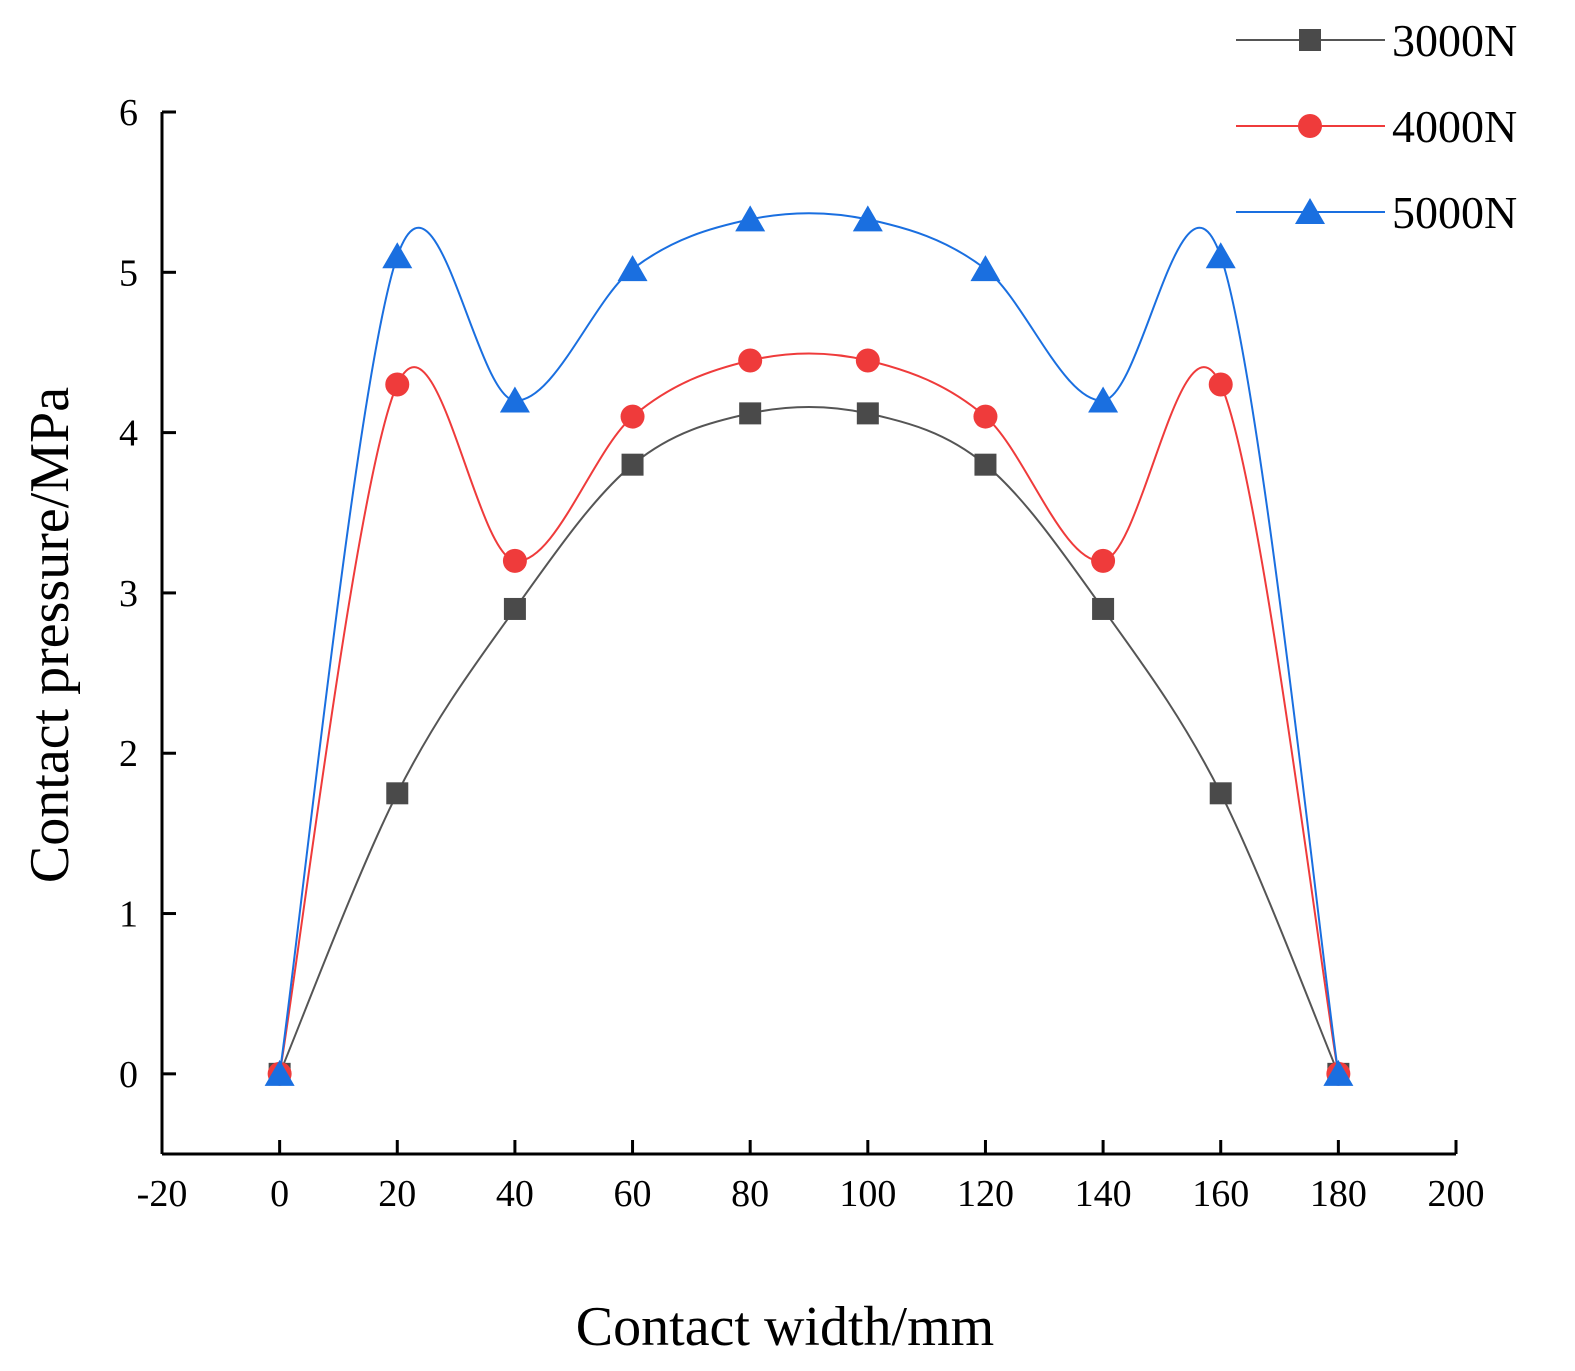 The image size is (1575, 1371). What do you see at coordinates (128, 113) in the screenshot?
I see `y-tick-label: 6` at bounding box center [128, 113].